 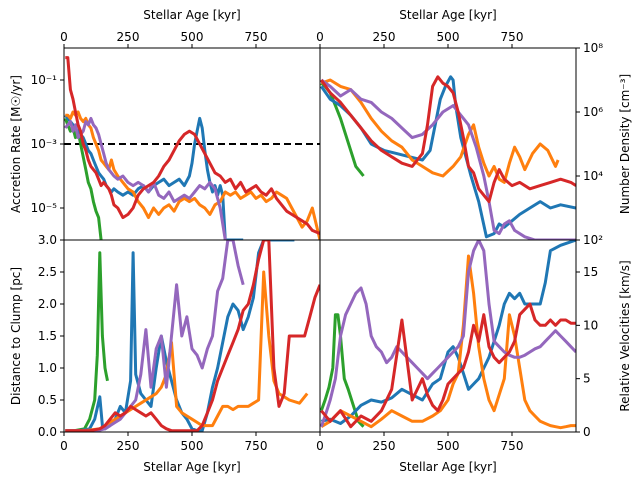 What do you see at coordinates (16, 336) in the screenshot?
I see `y-axis-label: Distance to Clump [pc]` at bounding box center [16, 336].